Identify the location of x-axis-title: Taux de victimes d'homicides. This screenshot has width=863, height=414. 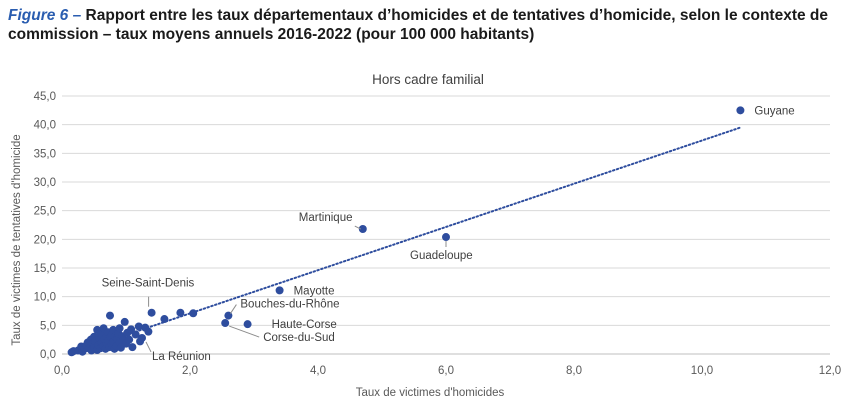
(430, 393).